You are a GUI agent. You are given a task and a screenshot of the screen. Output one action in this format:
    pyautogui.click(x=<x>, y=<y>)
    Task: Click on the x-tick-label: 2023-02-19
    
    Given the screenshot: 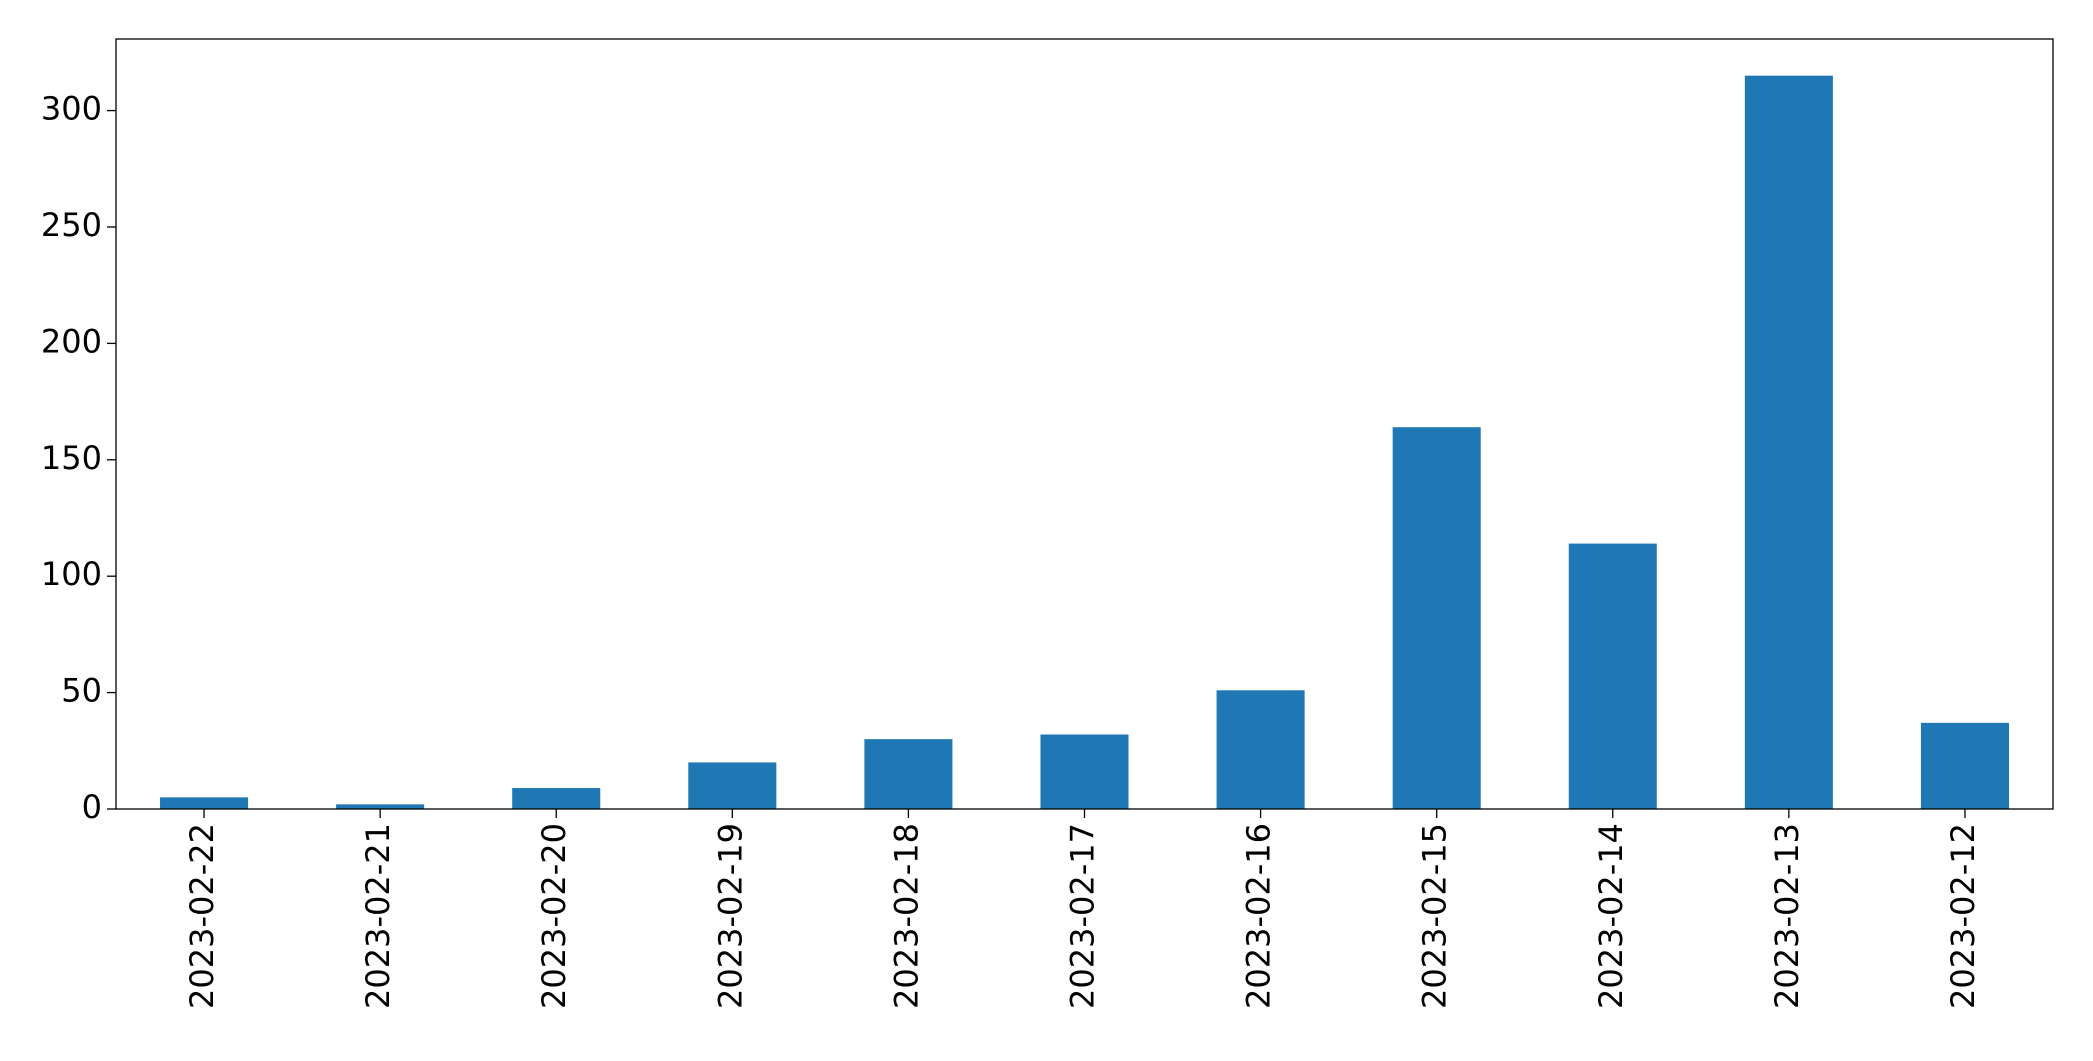 What is the action you would take?
    pyautogui.click(x=730, y=916)
    